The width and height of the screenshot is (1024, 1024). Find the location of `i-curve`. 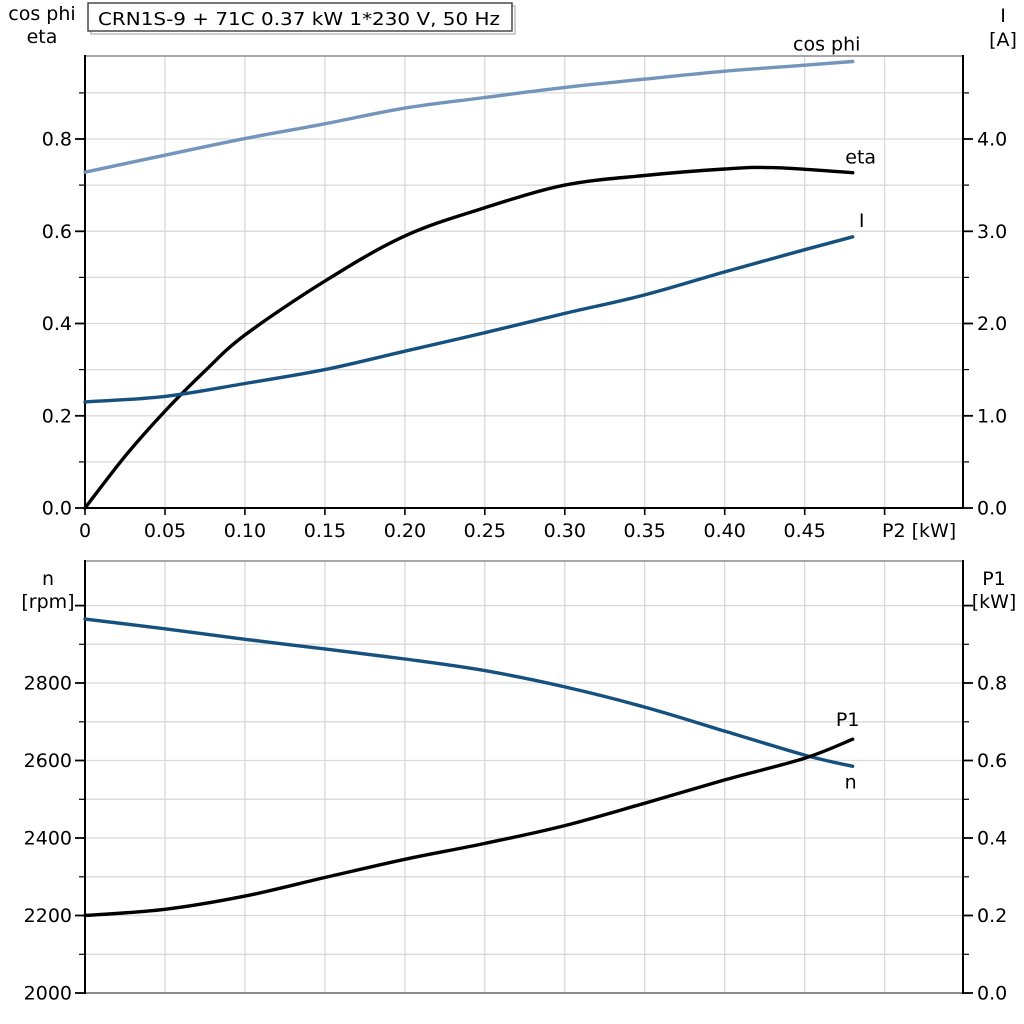

i-curve is located at coordinates (469, 319).